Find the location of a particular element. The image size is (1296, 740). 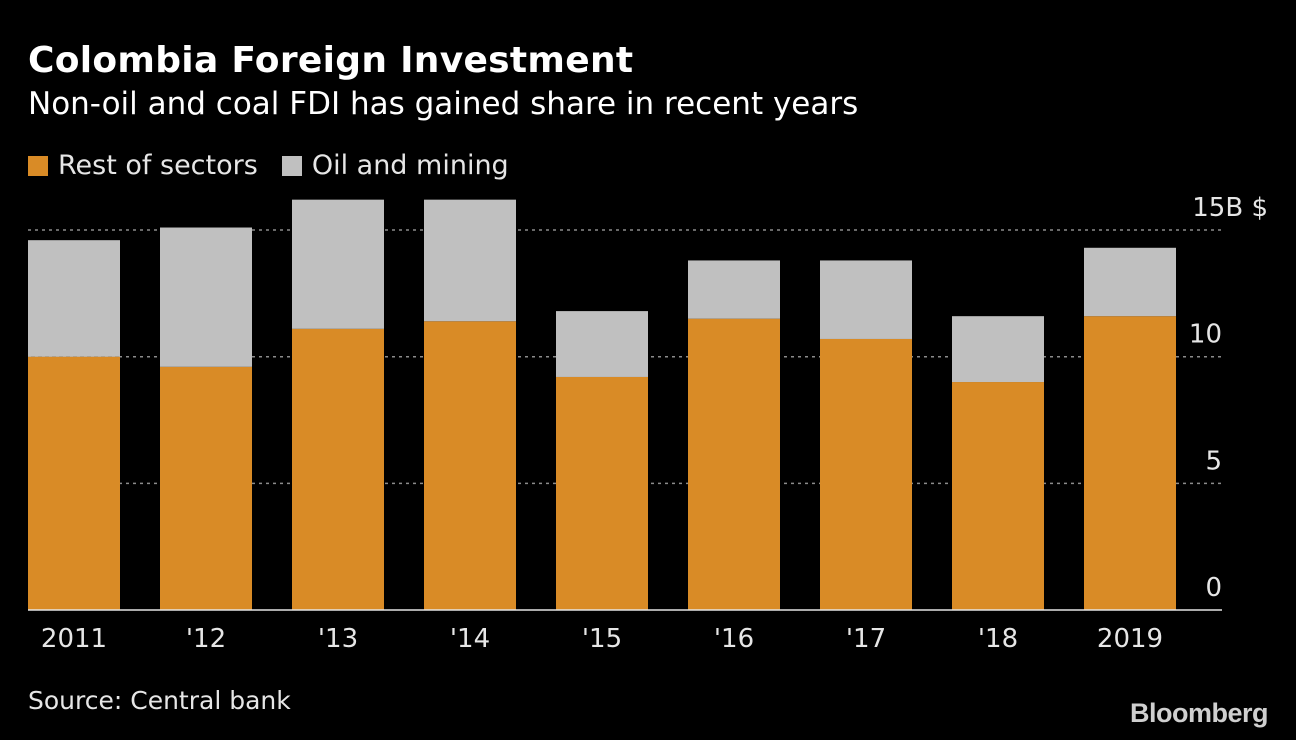

x-tick-label-6: '17 is located at coordinates (866, 639).